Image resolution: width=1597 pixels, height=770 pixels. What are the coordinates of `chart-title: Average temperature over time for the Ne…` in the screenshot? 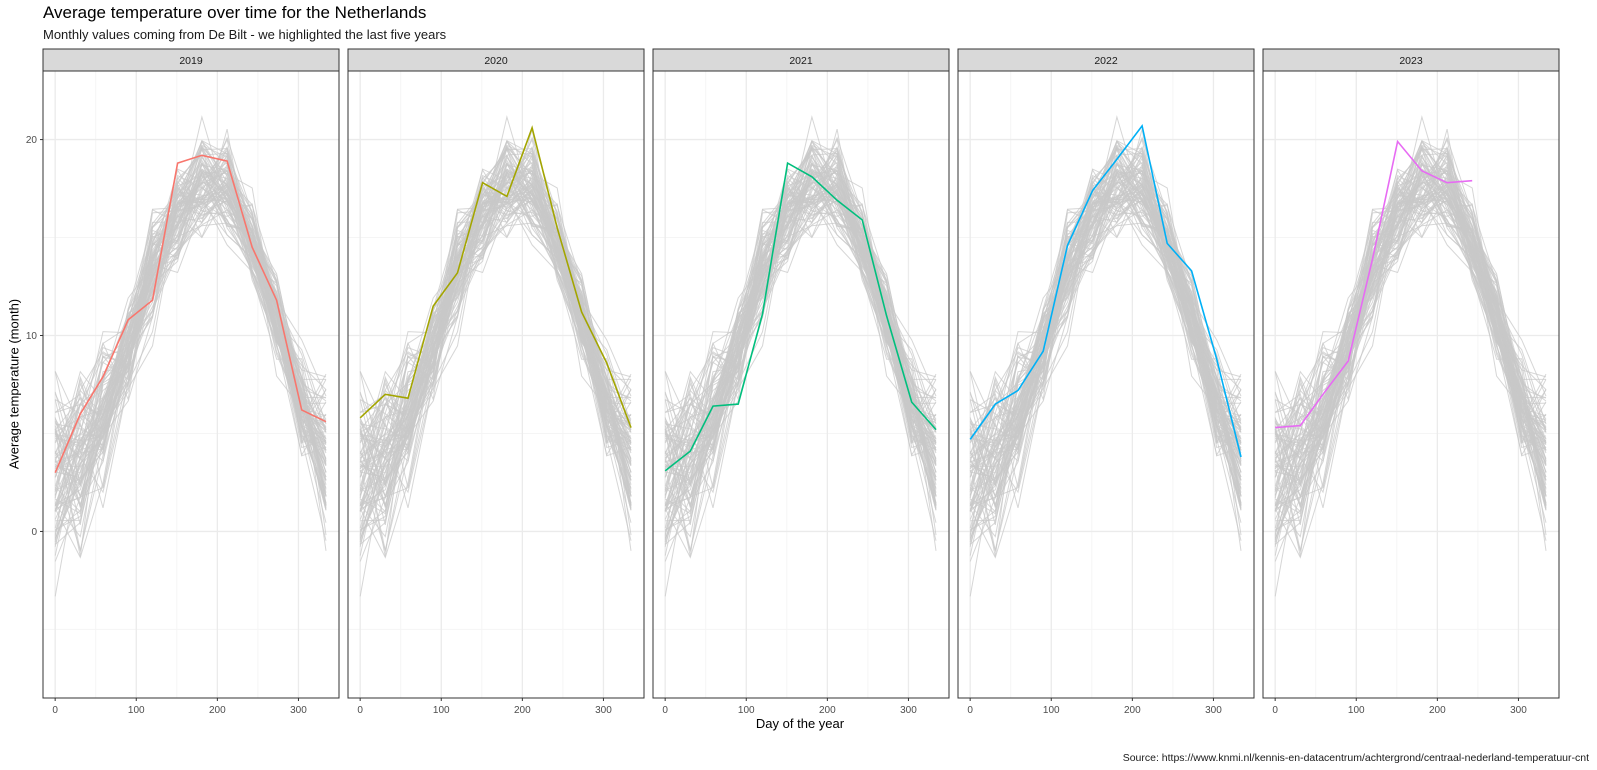 It's located at (235, 12).